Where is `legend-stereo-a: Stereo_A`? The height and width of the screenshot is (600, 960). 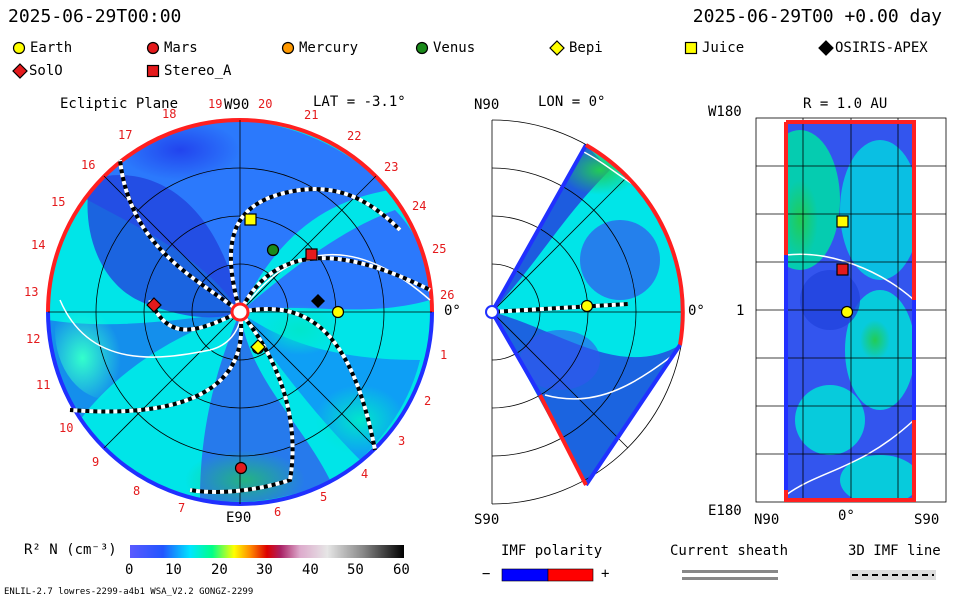 legend-stereo-a: Stereo_A is located at coordinates (188, 71).